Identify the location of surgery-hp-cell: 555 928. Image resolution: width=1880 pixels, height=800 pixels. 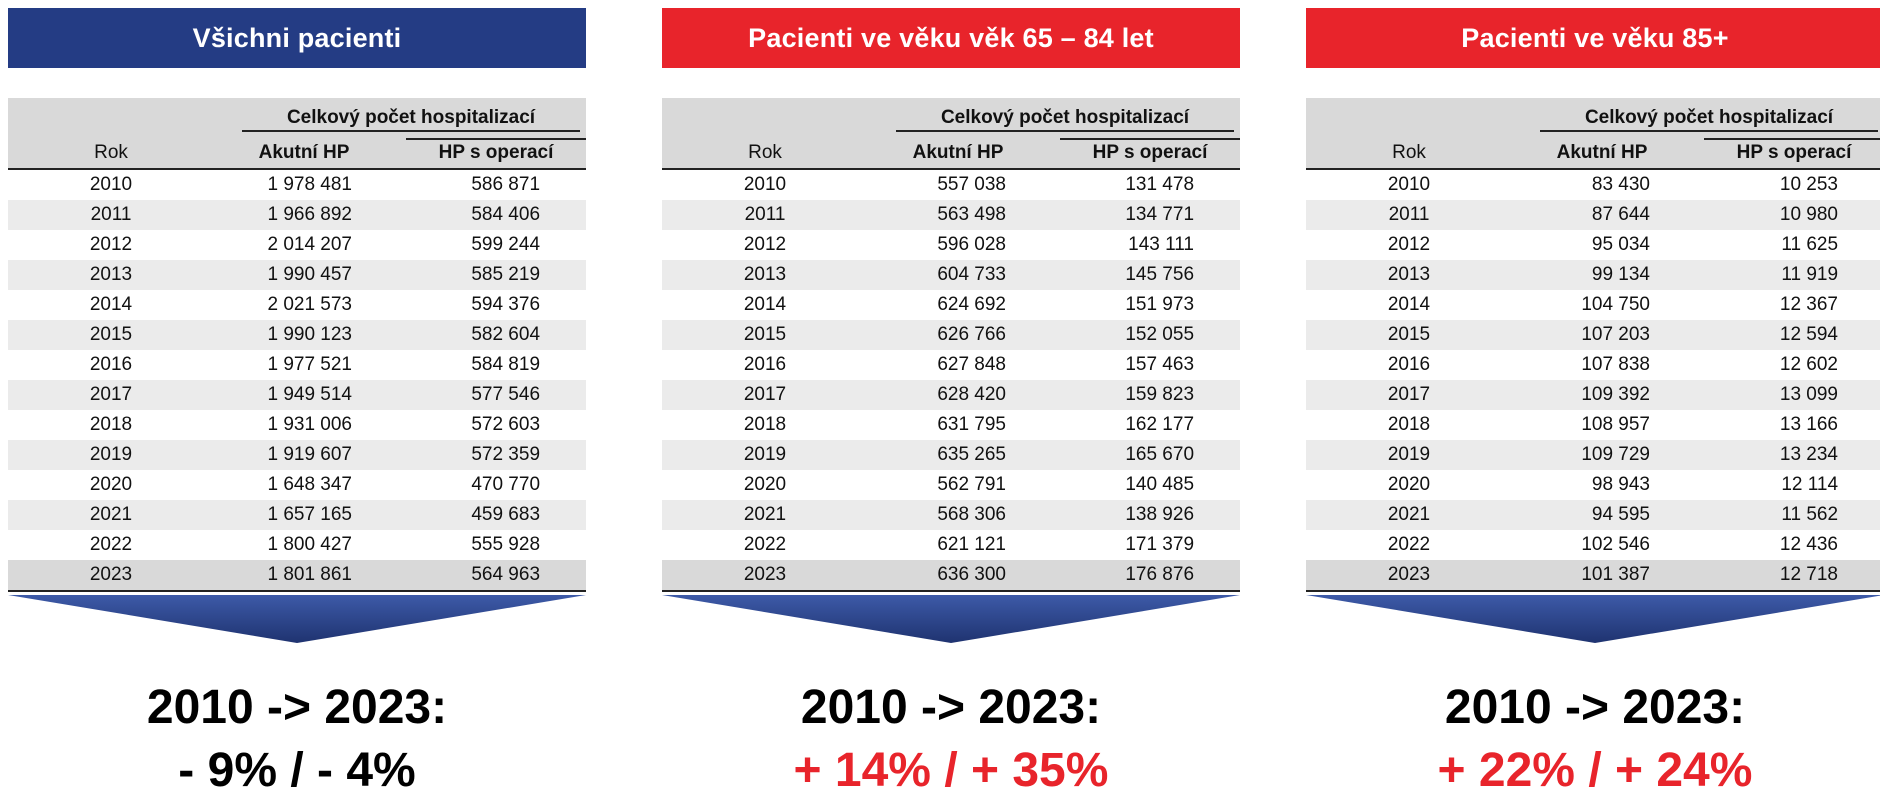
(506, 544).